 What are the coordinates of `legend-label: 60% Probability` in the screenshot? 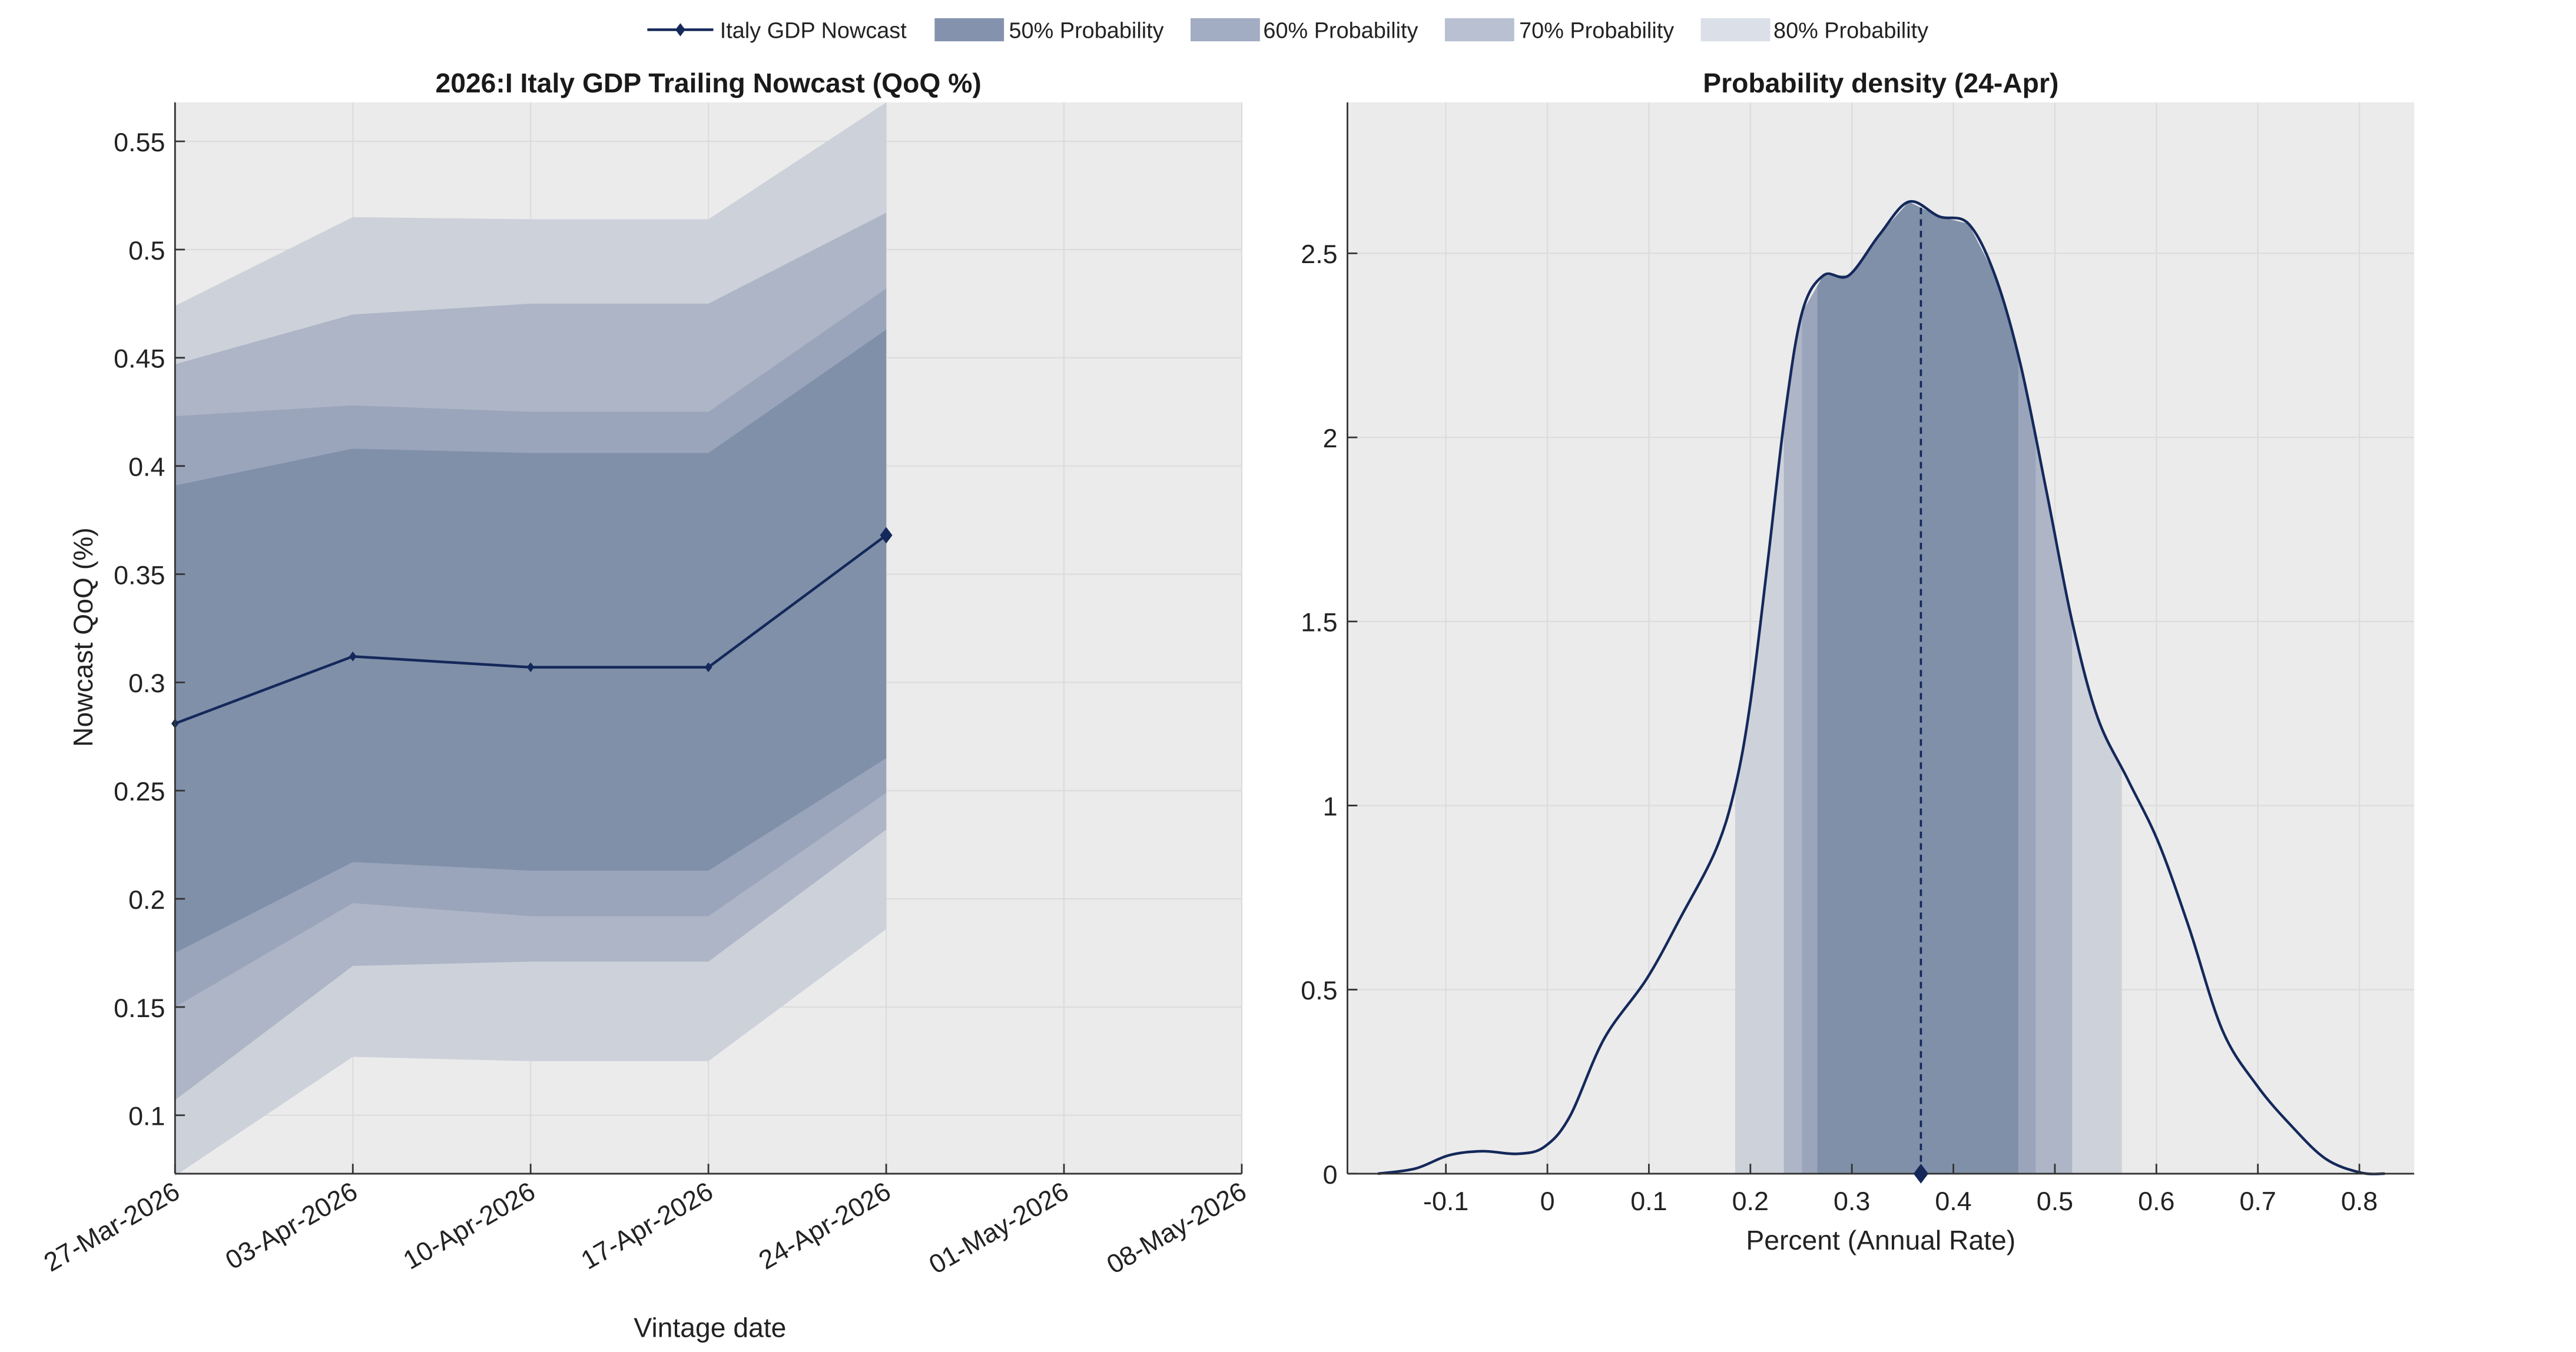 It's located at (1340, 32).